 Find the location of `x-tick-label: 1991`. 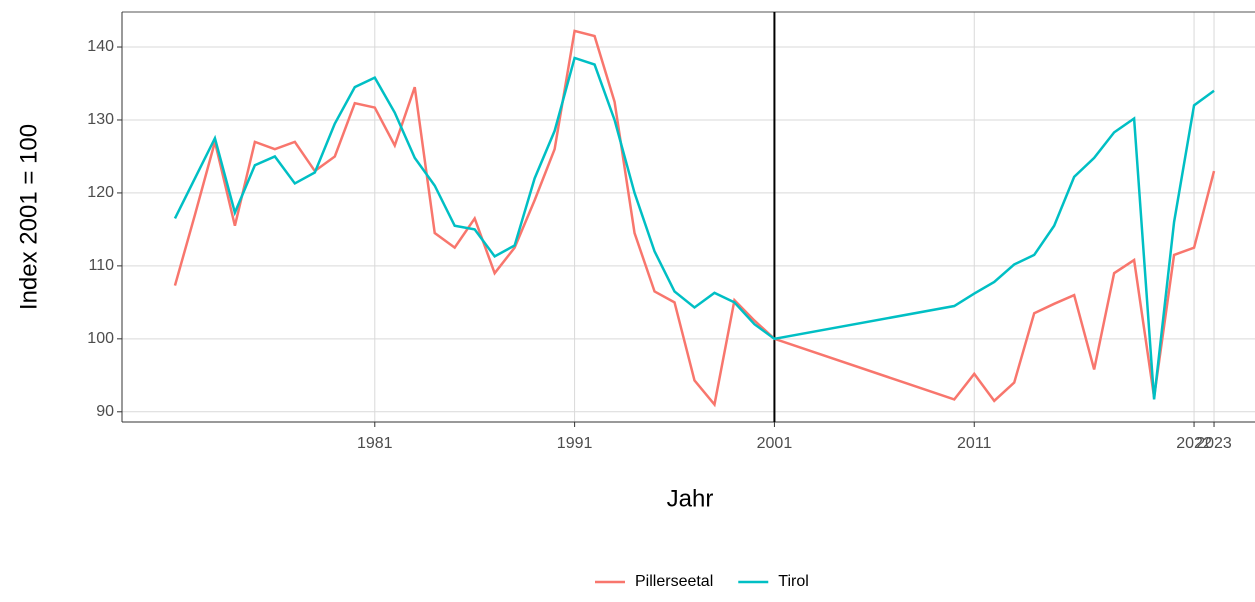

x-tick-label: 1991 is located at coordinates (575, 443).